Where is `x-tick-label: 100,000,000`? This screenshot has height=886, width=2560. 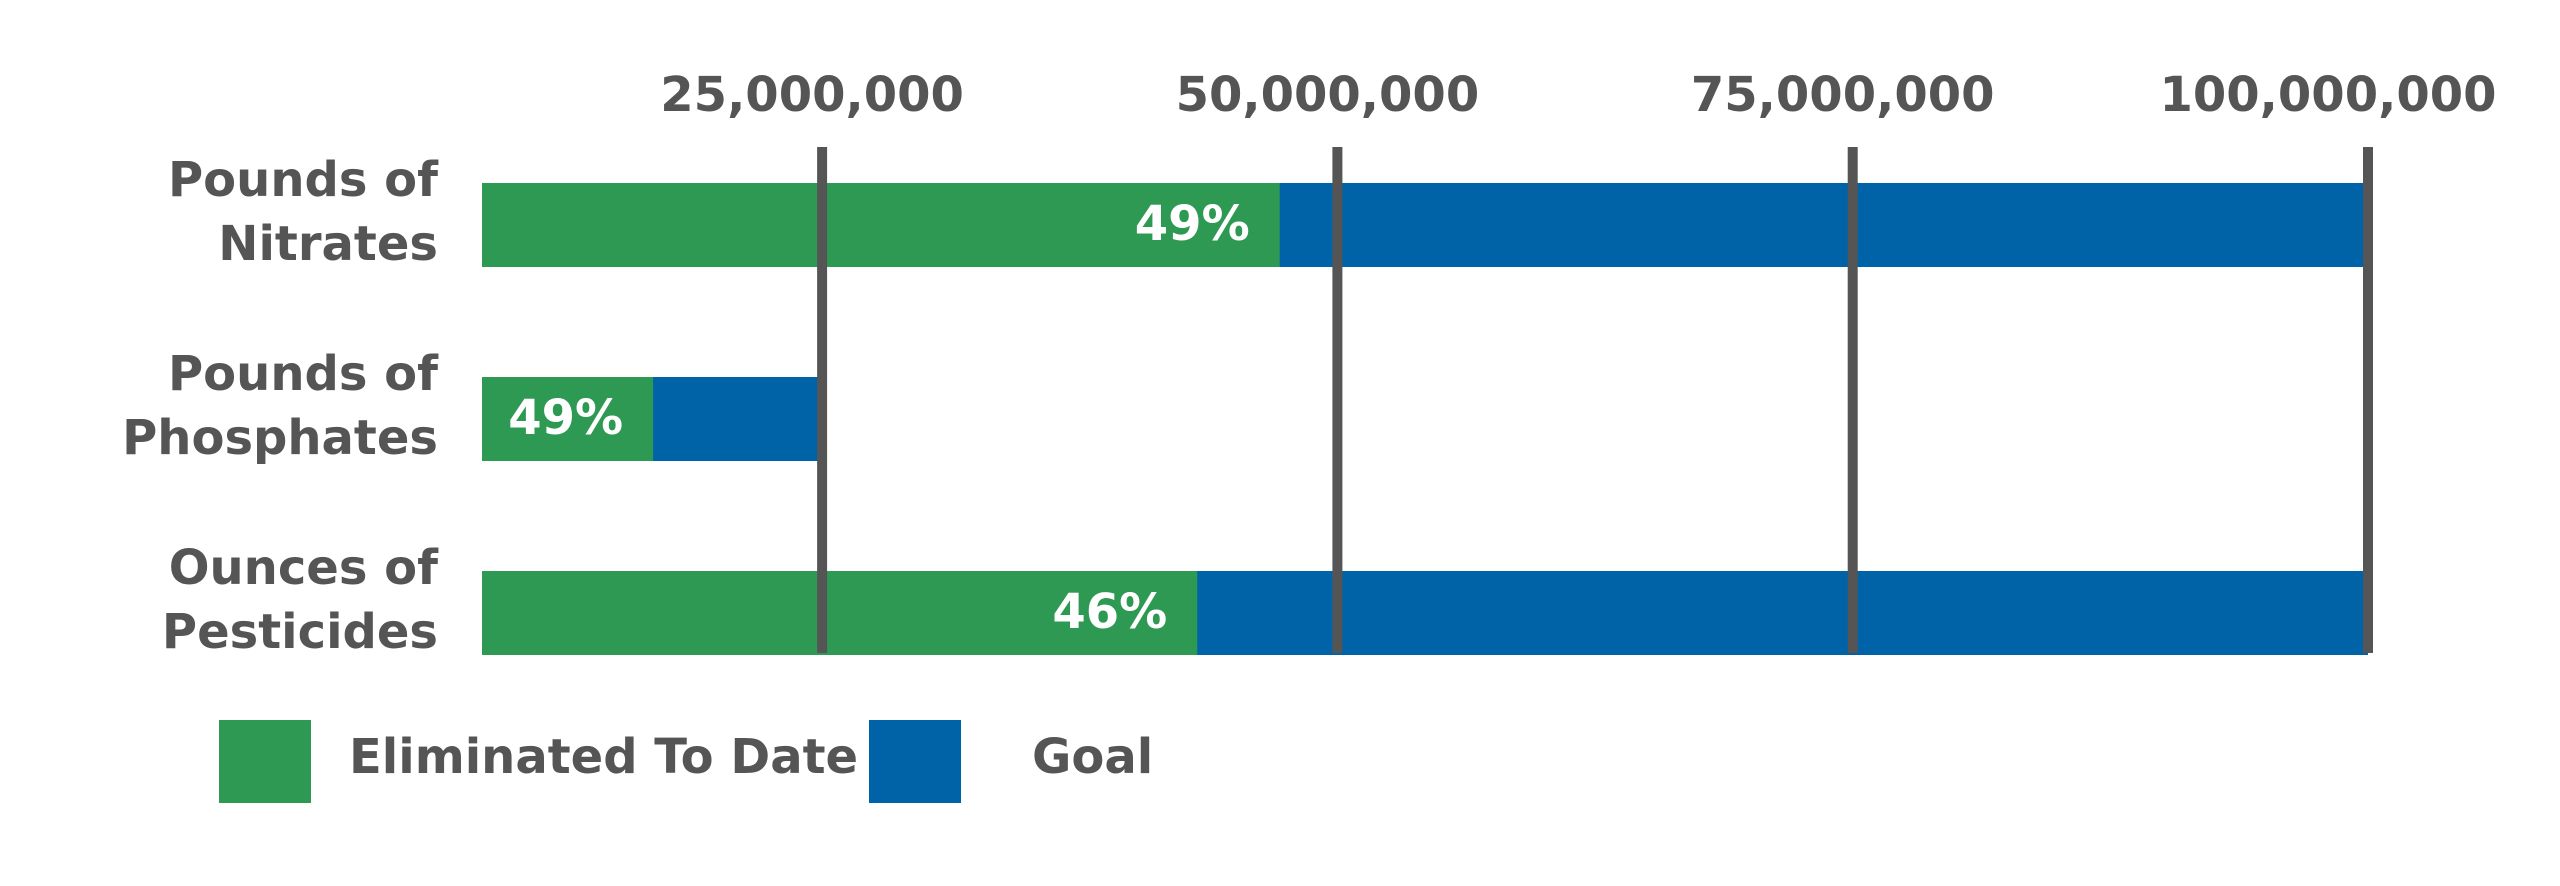
x-tick-label: 100,000,000 is located at coordinates (2327, 95).